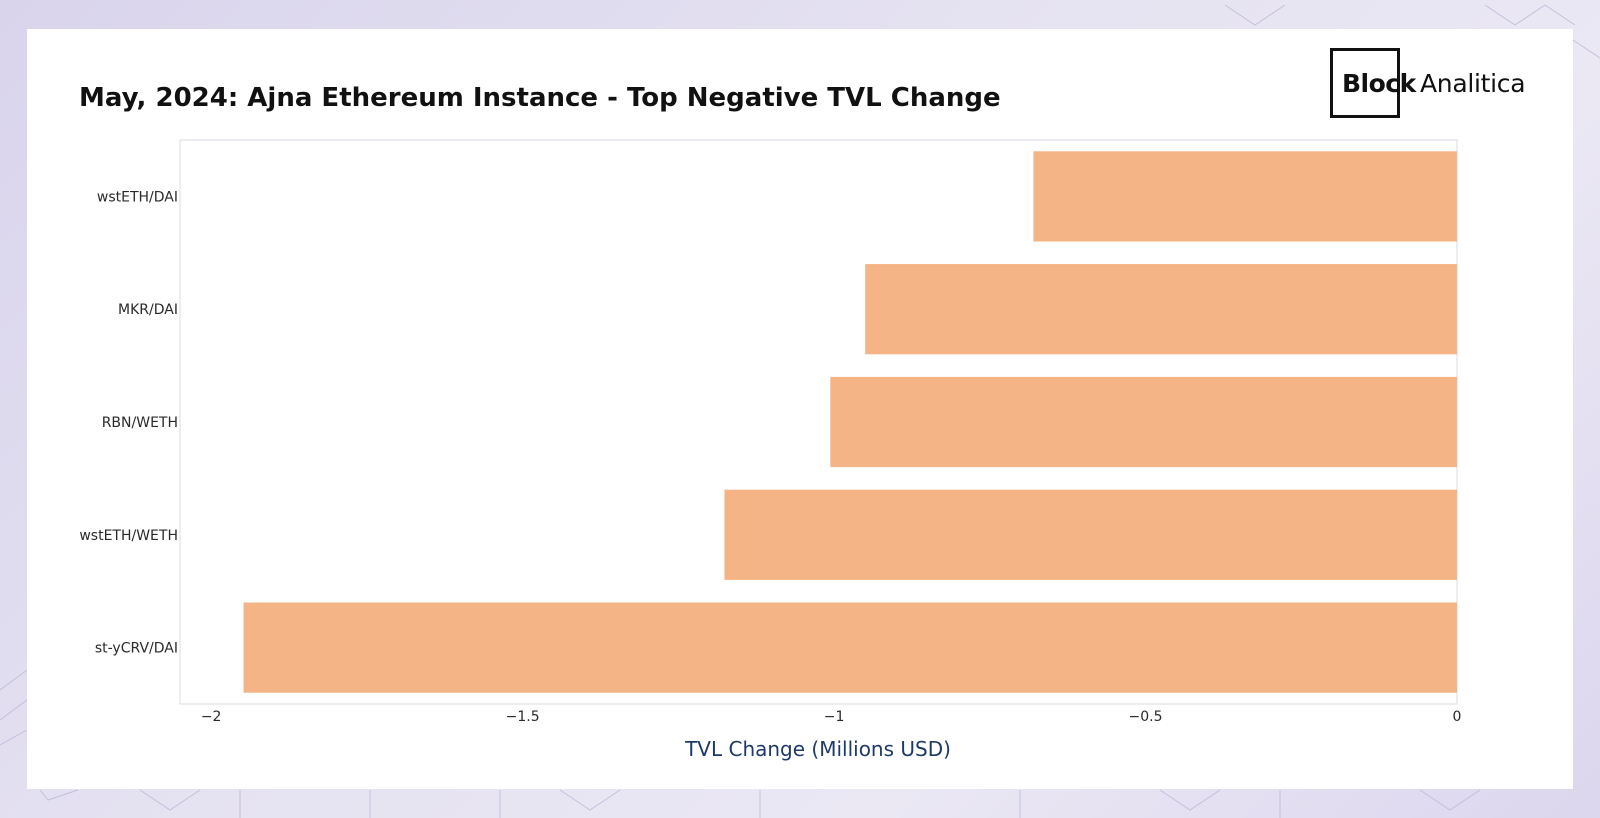  Describe the element at coordinates (136, 649) in the screenshot. I see `y-tick-label: st-yCRV/DAI` at that location.